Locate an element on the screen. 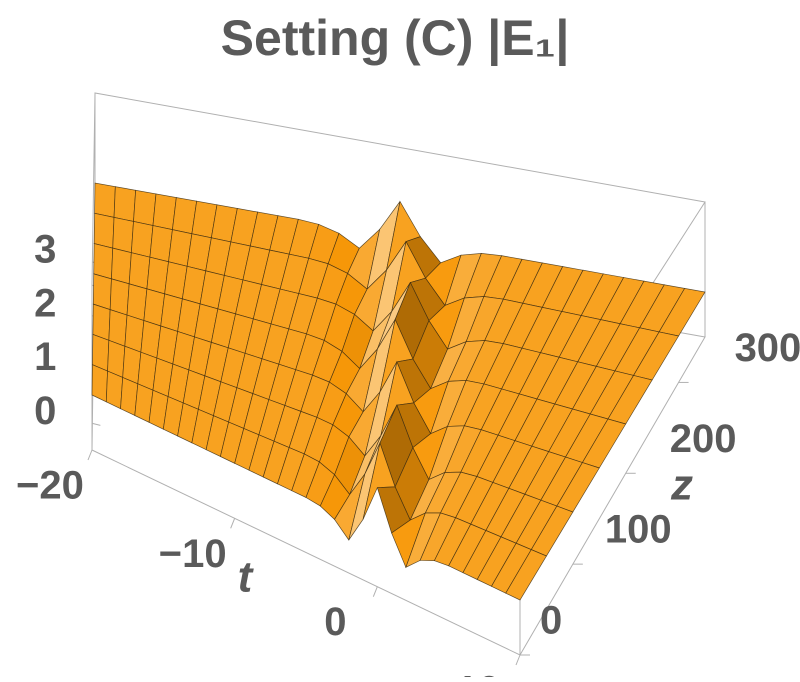 This screenshot has height=682, width=800. z-tick-label: 2 is located at coordinates (45, 303).